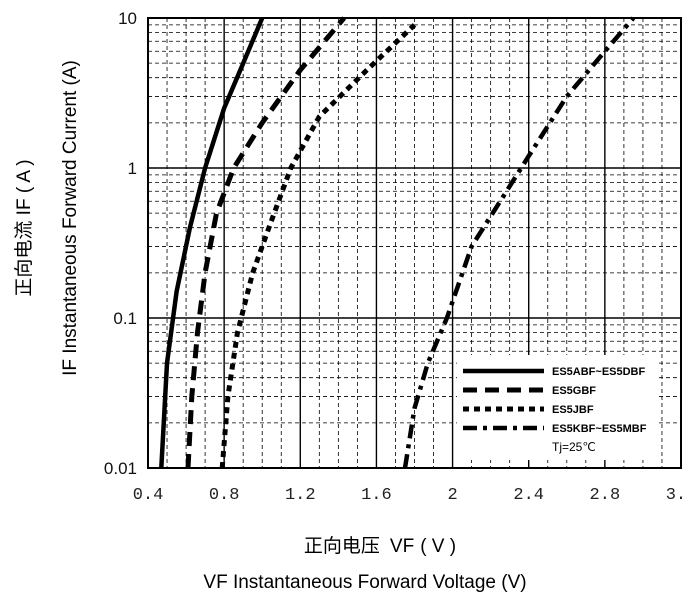 The height and width of the screenshot is (595, 683). What do you see at coordinates (574, 391) in the screenshot?
I see `legend-label-1: ES5GBF` at bounding box center [574, 391].